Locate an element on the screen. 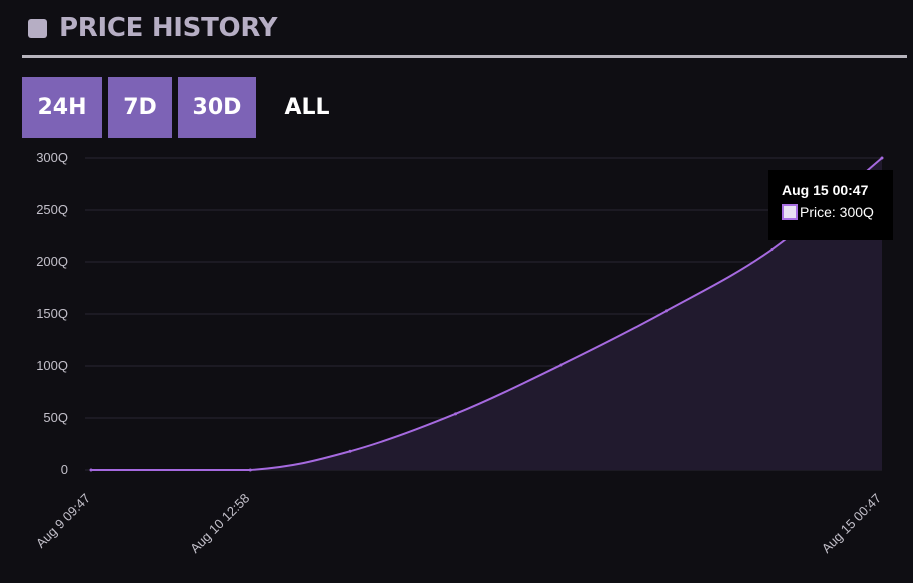 The width and height of the screenshot is (913, 583). range-tab-30d: 30D is located at coordinates (217, 107).